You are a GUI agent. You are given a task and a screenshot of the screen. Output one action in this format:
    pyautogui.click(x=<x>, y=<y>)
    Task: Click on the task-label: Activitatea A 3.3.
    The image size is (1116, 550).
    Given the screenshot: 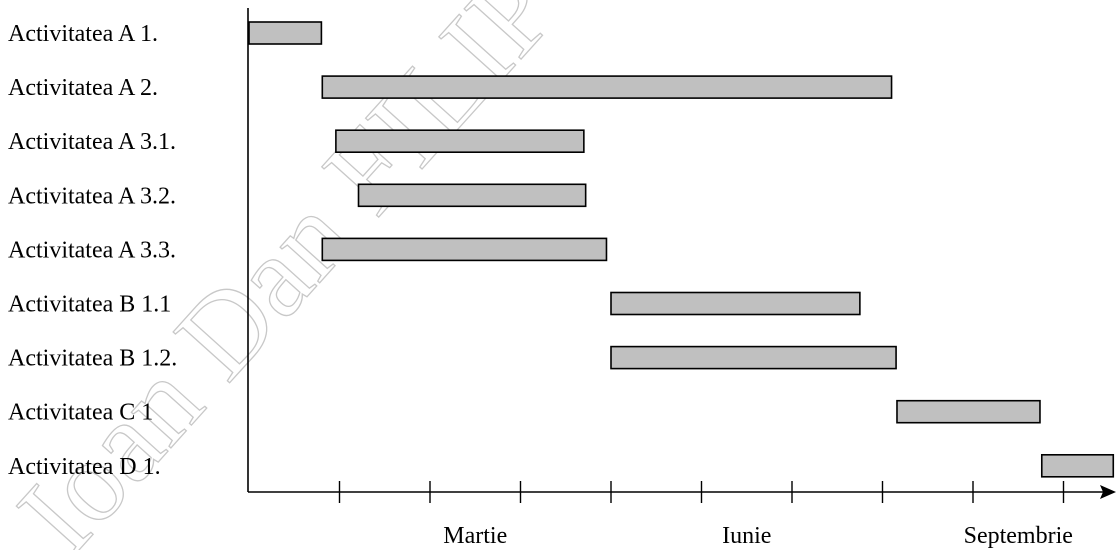 What is the action you would take?
    pyautogui.click(x=92, y=250)
    